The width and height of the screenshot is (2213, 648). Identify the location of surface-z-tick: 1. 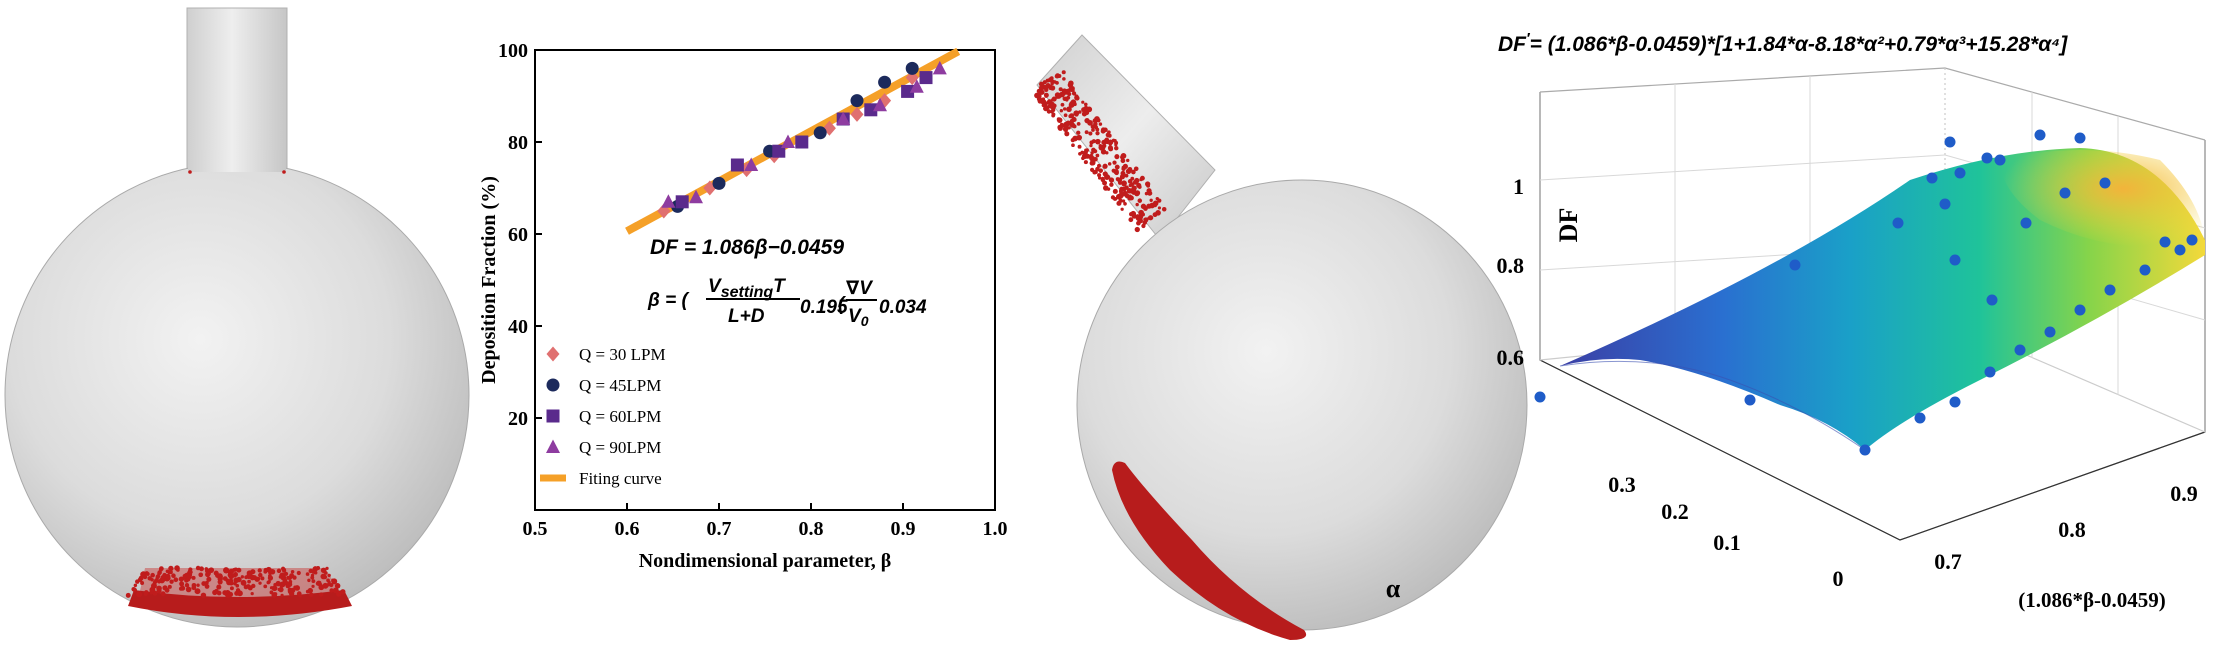
(1518, 186).